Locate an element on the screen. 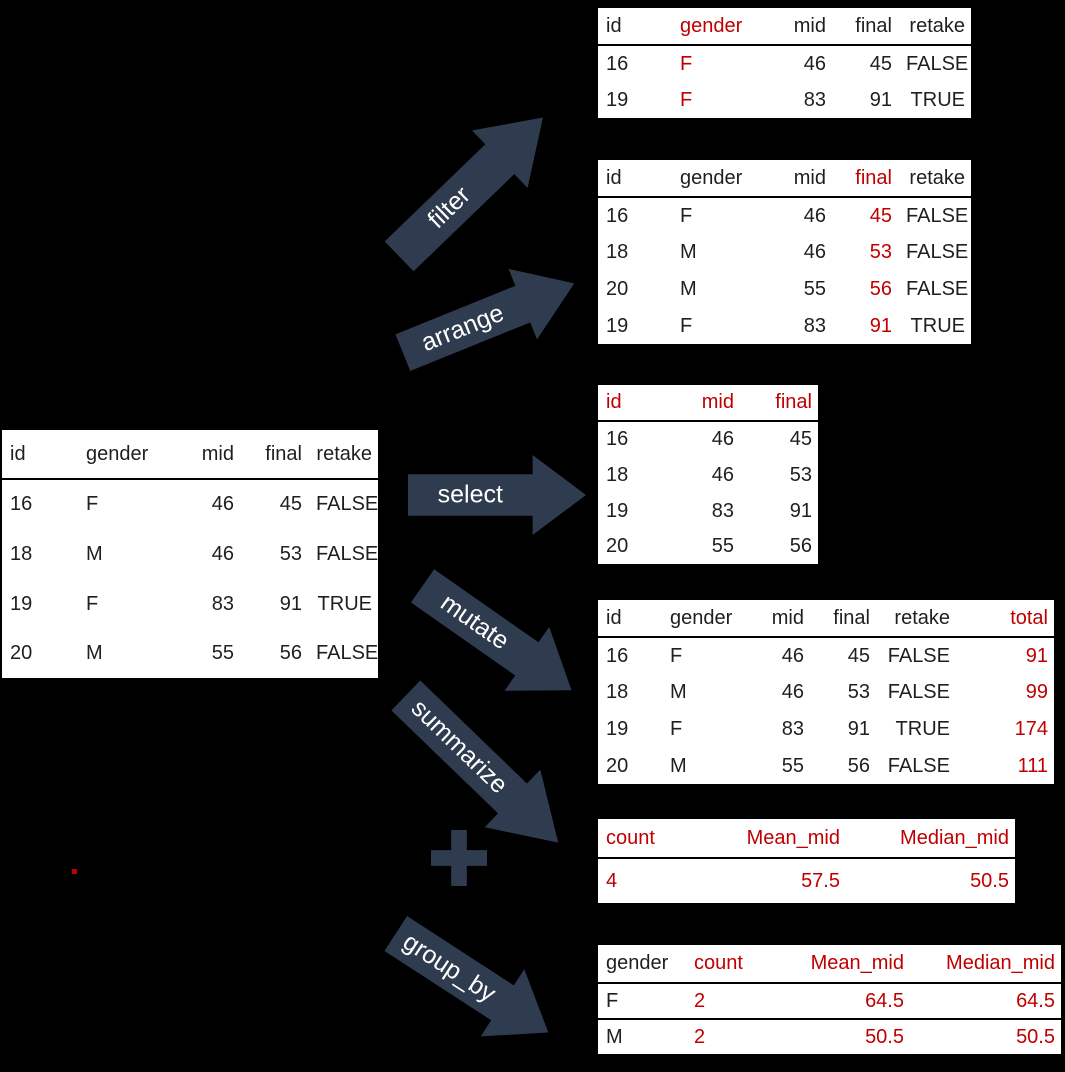 The height and width of the screenshot is (1072, 1065). table-row: 16 46 45 is located at coordinates (708, 439).